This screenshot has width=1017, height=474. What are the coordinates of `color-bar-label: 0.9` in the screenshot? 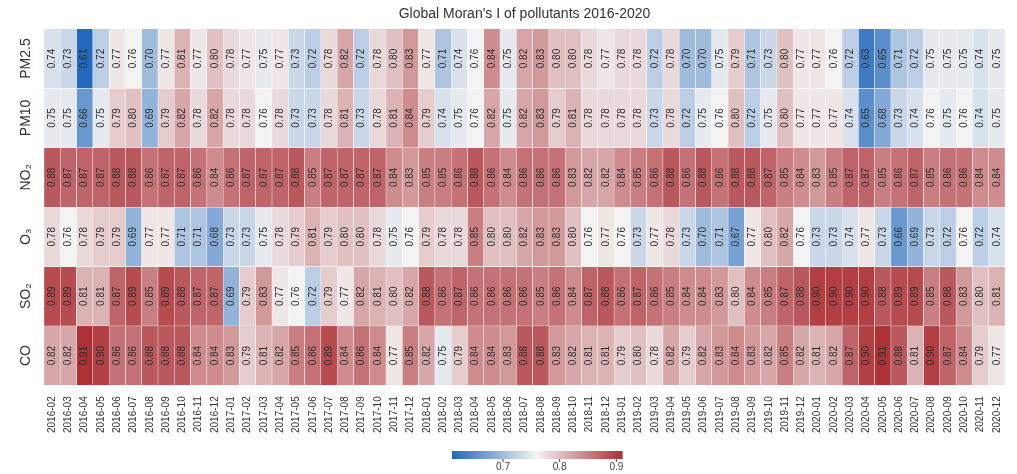 It's located at (616, 466).